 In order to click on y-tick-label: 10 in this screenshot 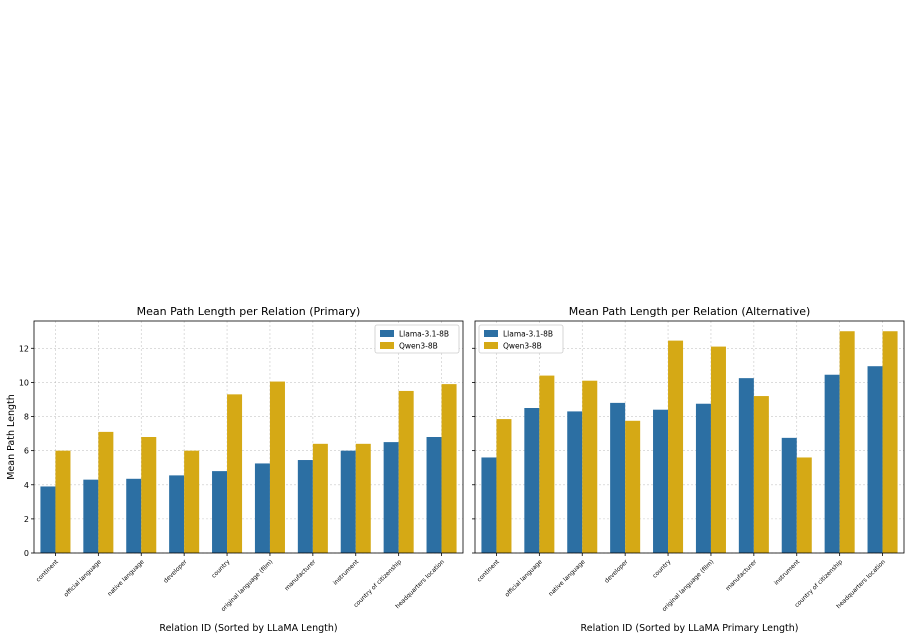, I will do `click(24, 382)`.